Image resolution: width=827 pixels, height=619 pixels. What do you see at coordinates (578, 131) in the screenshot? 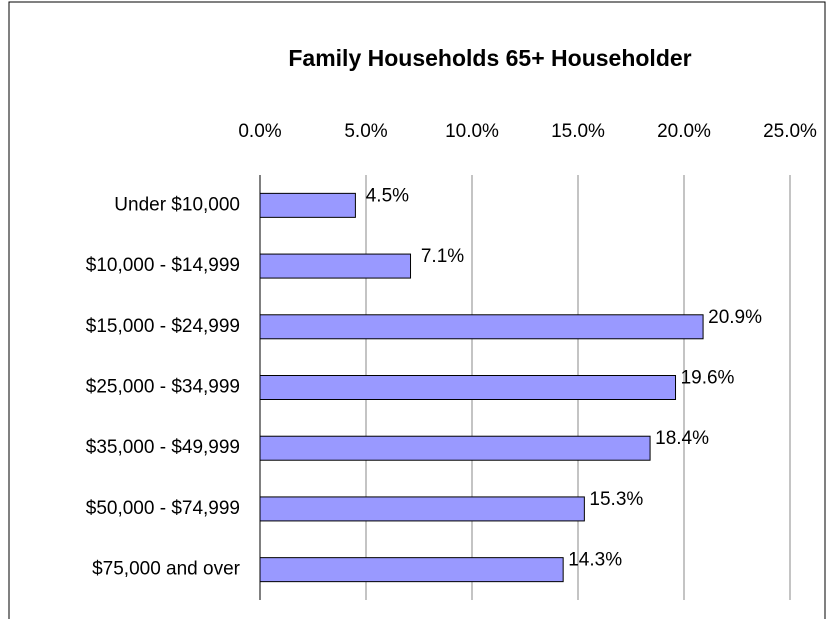
I see `x-tick-label: 15.0%` at bounding box center [578, 131].